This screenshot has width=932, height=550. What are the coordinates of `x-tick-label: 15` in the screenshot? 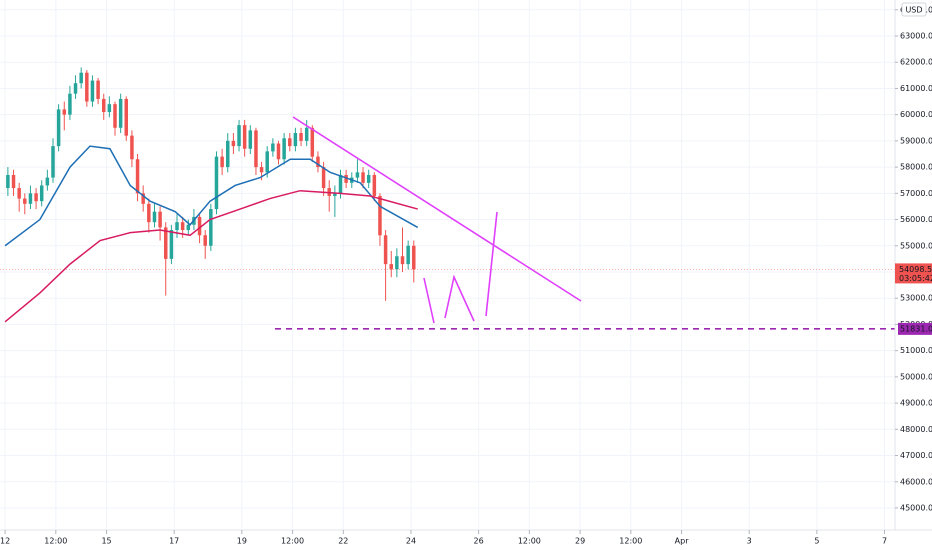 It's located at (106, 541).